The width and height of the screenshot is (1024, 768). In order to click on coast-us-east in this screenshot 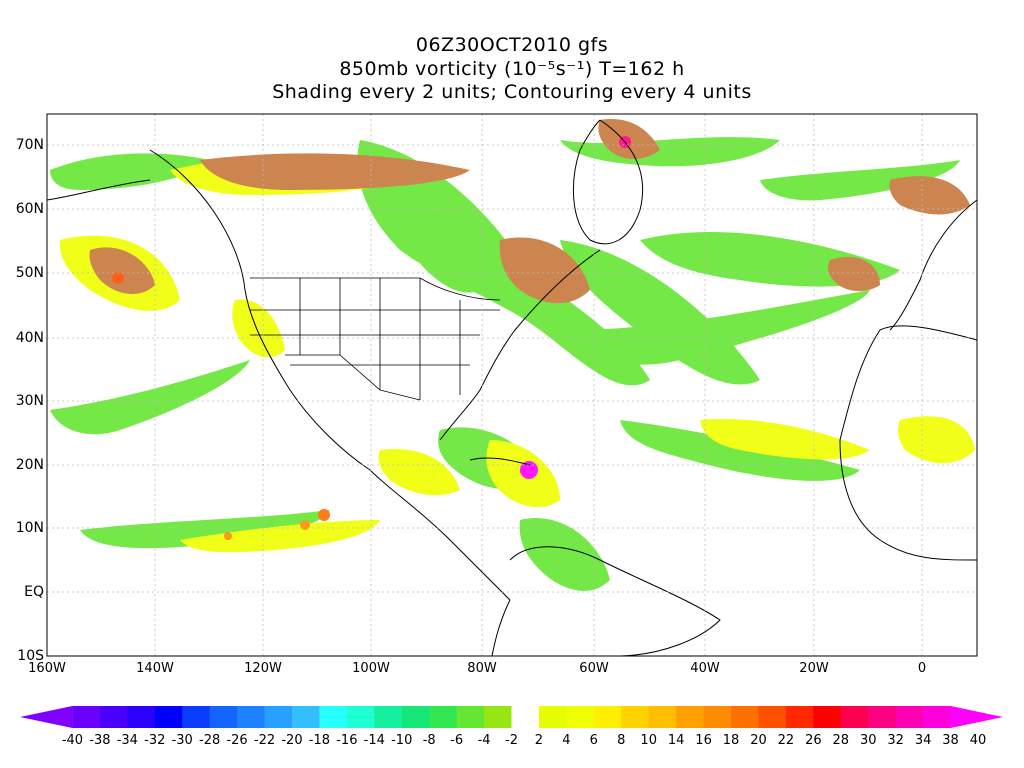, I will do `click(520, 345)`.